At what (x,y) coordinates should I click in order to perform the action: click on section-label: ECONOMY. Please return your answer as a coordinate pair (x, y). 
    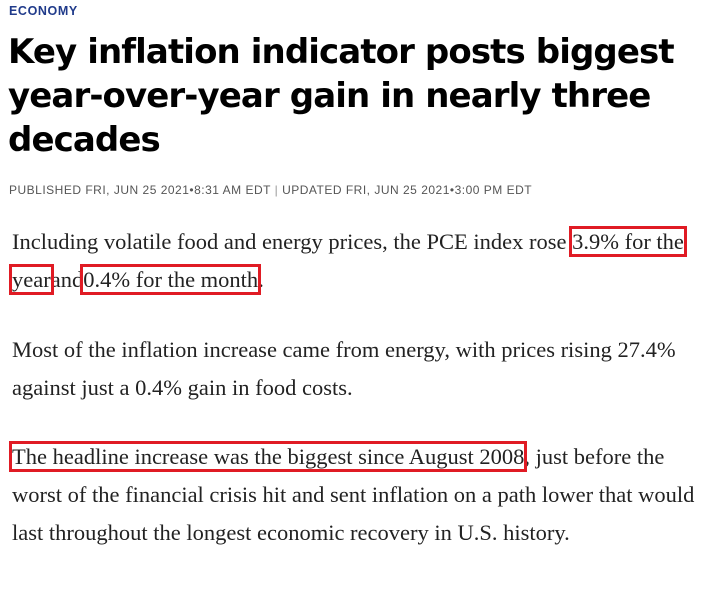
    Looking at the image, I should click on (43, 11).